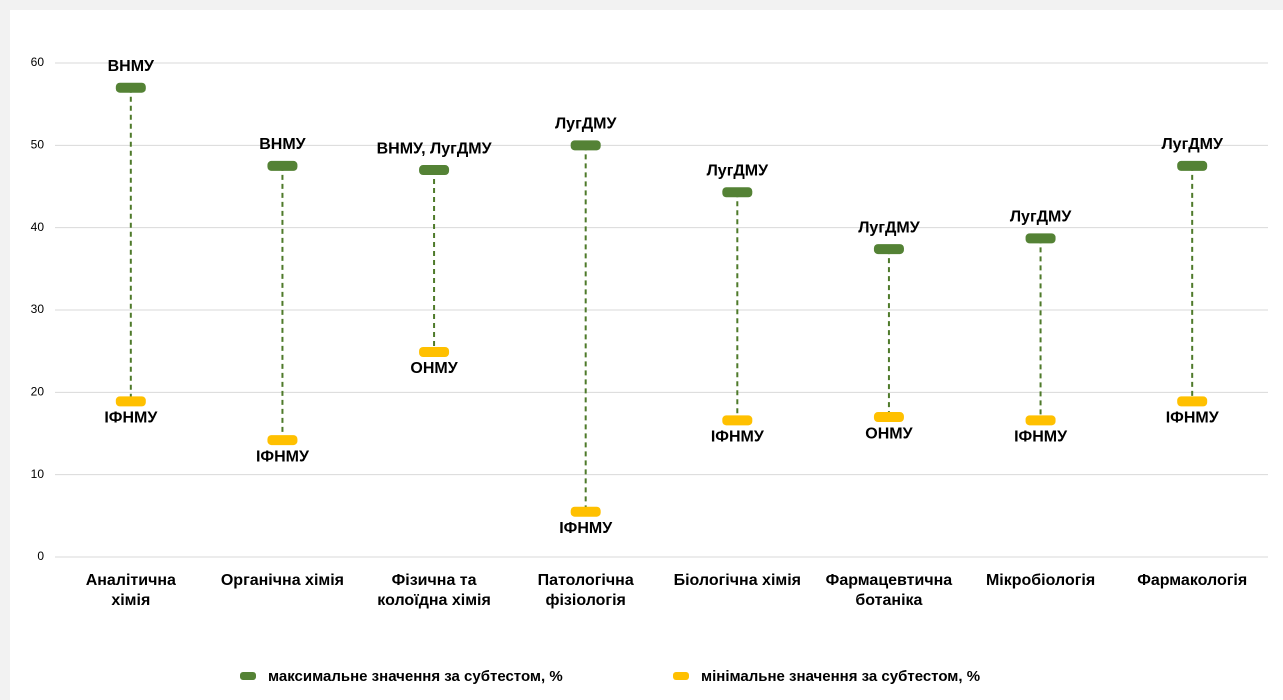 This screenshot has width=1283, height=700. What do you see at coordinates (38, 145) in the screenshot?
I see `y-tick-label: 50` at bounding box center [38, 145].